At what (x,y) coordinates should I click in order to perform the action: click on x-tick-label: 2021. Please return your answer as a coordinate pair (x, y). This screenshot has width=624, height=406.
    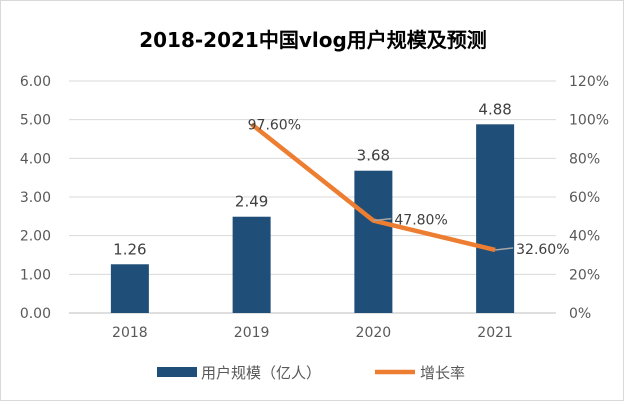
    Looking at the image, I should click on (495, 333).